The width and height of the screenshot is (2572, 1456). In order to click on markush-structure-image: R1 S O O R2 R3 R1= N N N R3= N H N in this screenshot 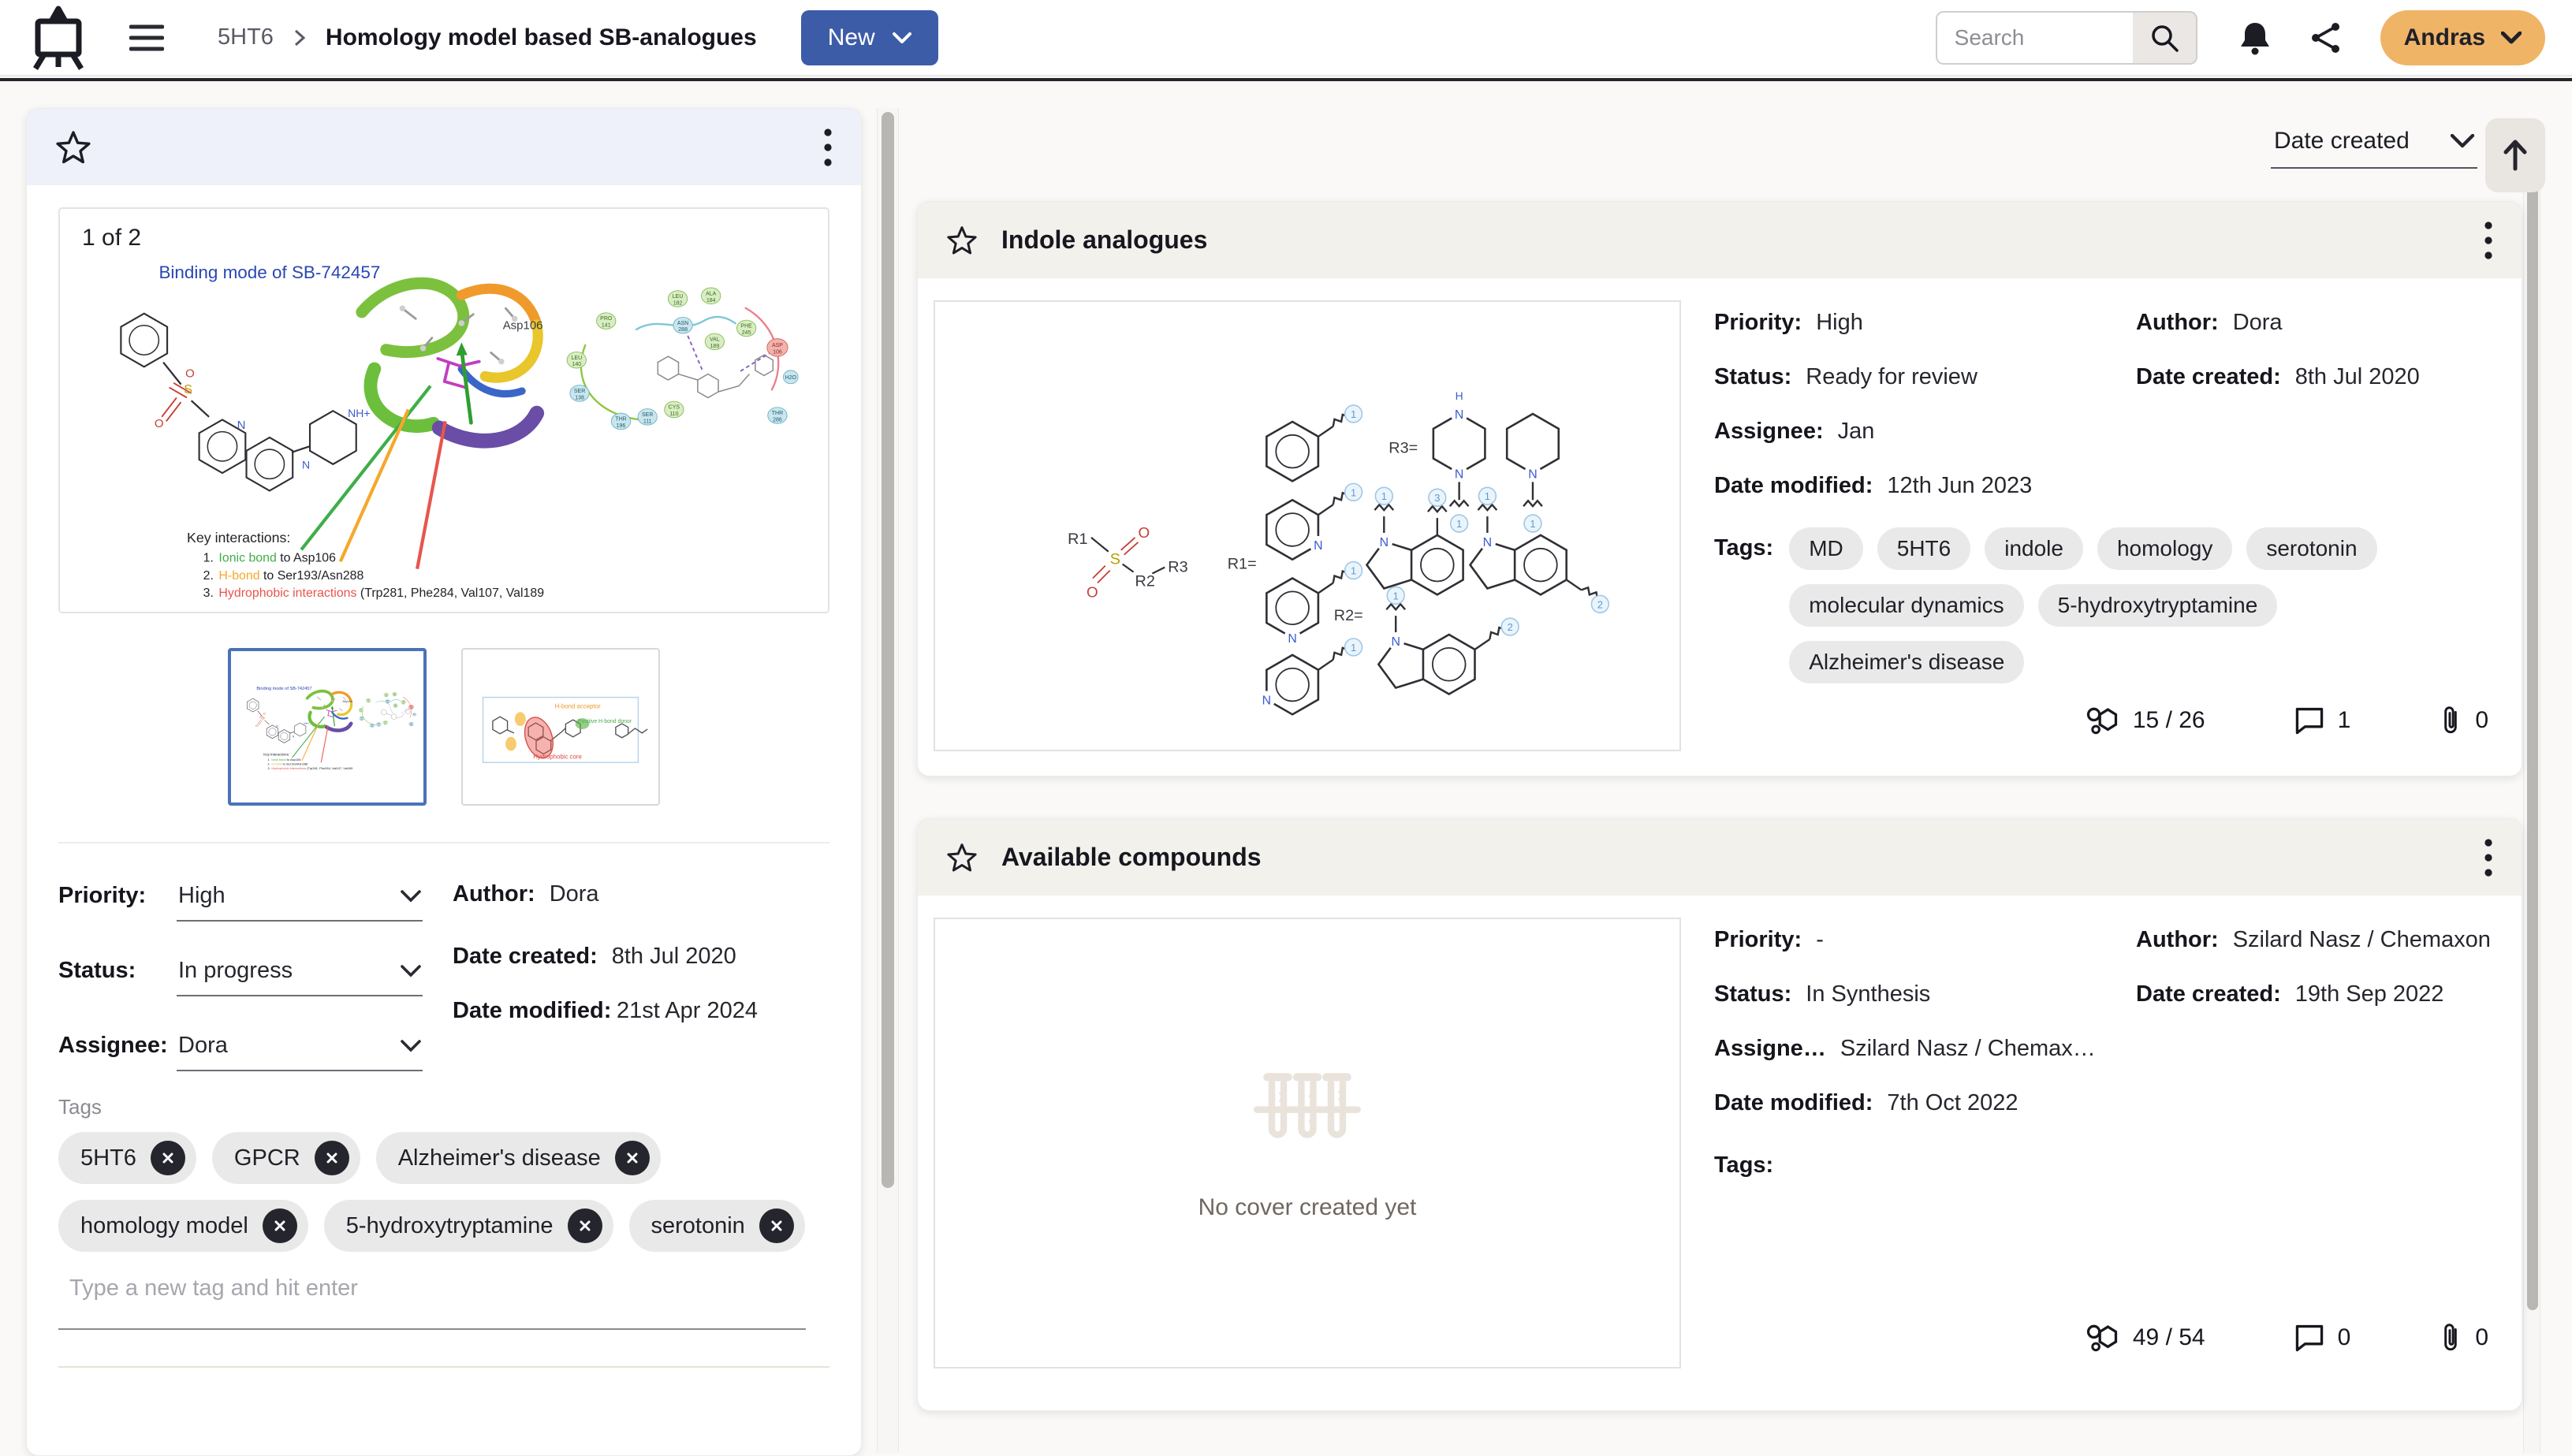, I will do `click(1308, 526)`.